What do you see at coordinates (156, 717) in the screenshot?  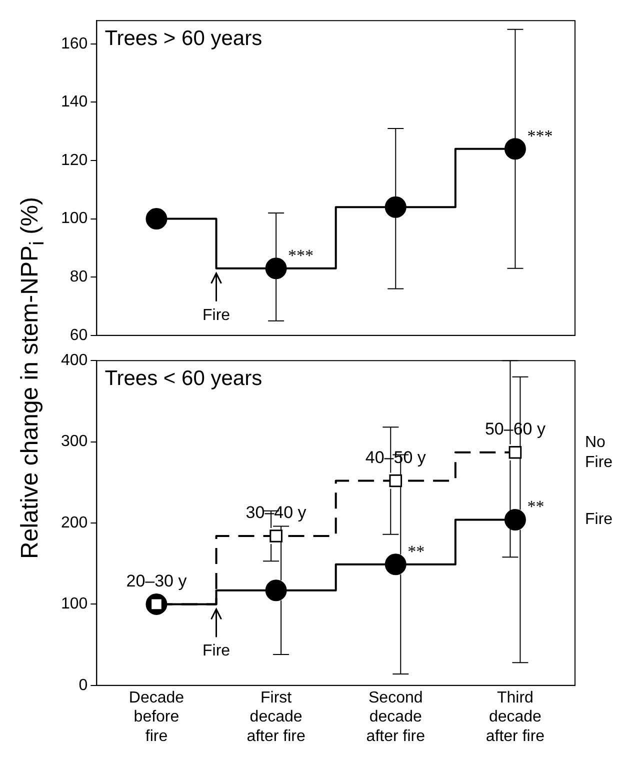 I see `x-tick-label: Decade before fire` at bounding box center [156, 717].